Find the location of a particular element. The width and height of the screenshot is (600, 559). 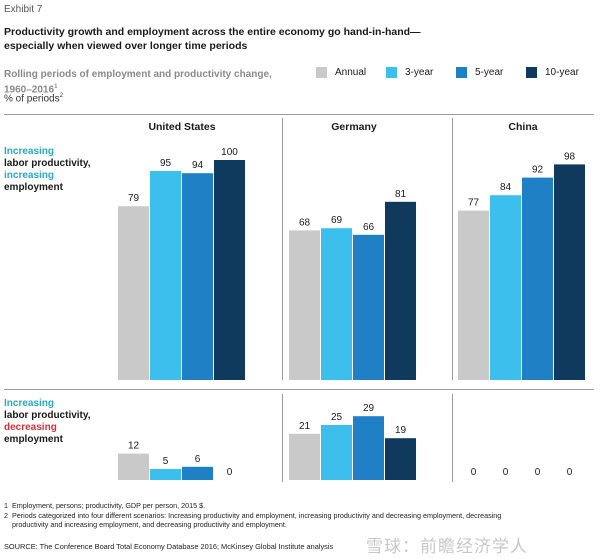

bar-decreasing-united-states-3-year is located at coordinates (165, 474).